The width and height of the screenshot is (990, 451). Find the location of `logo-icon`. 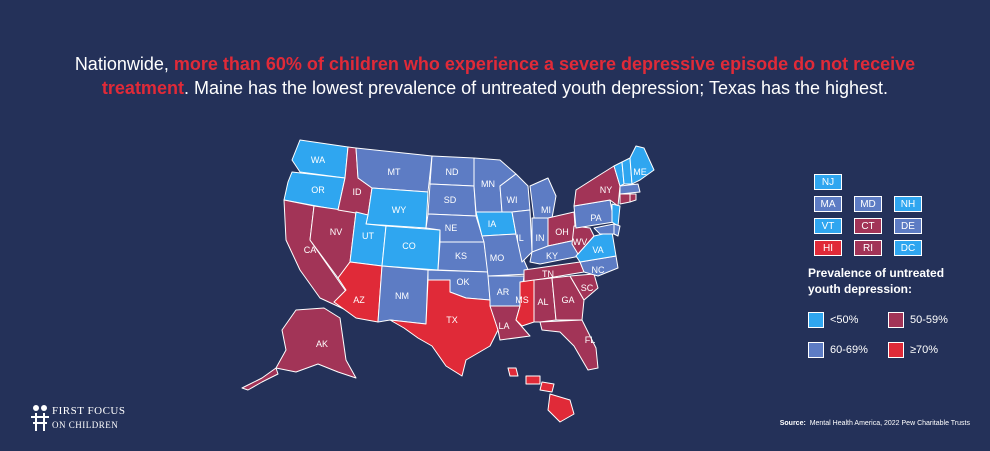

logo-icon is located at coordinates (40, 418).